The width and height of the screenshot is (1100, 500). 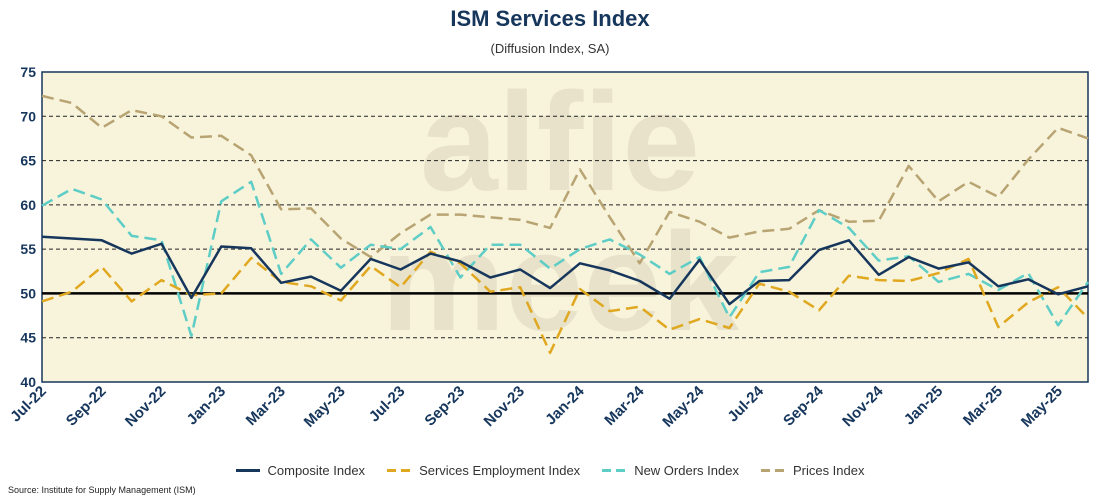 What do you see at coordinates (1042, 407) in the screenshot?
I see `x-tick-label: May-25` at bounding box center [1042, 407].